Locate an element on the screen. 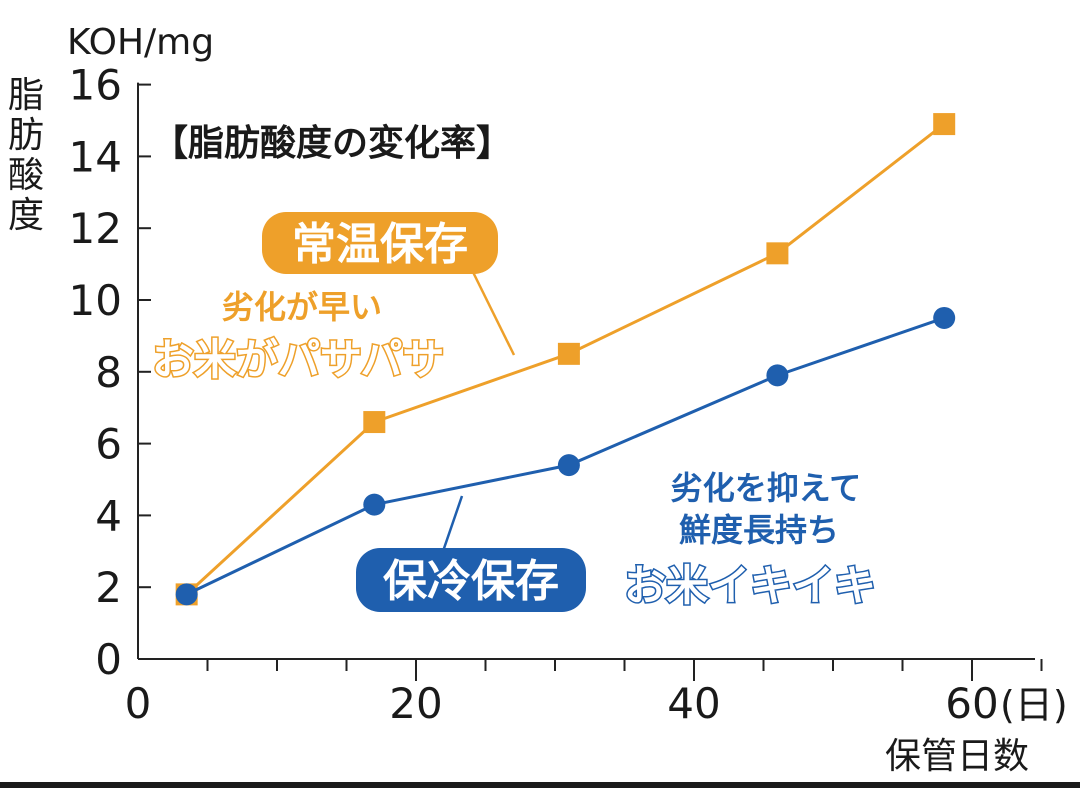 This screenshot has width=1080, height=788. x-tick-label: 60 is located at coordinates (971, 703).